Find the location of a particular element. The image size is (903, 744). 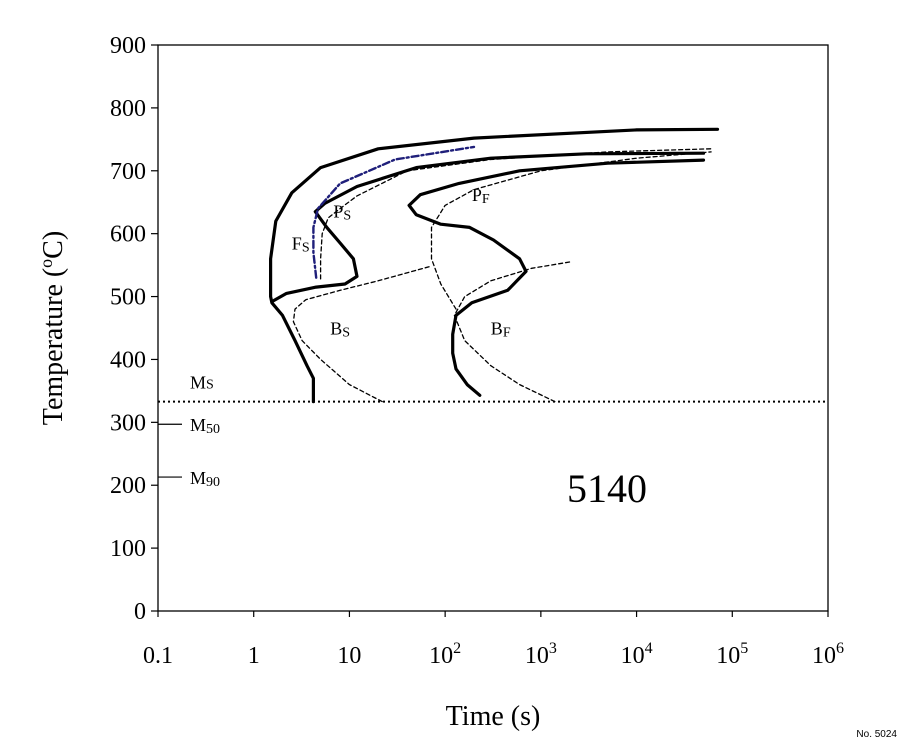

m50-label: M50 is located at coordinates (205, 426).